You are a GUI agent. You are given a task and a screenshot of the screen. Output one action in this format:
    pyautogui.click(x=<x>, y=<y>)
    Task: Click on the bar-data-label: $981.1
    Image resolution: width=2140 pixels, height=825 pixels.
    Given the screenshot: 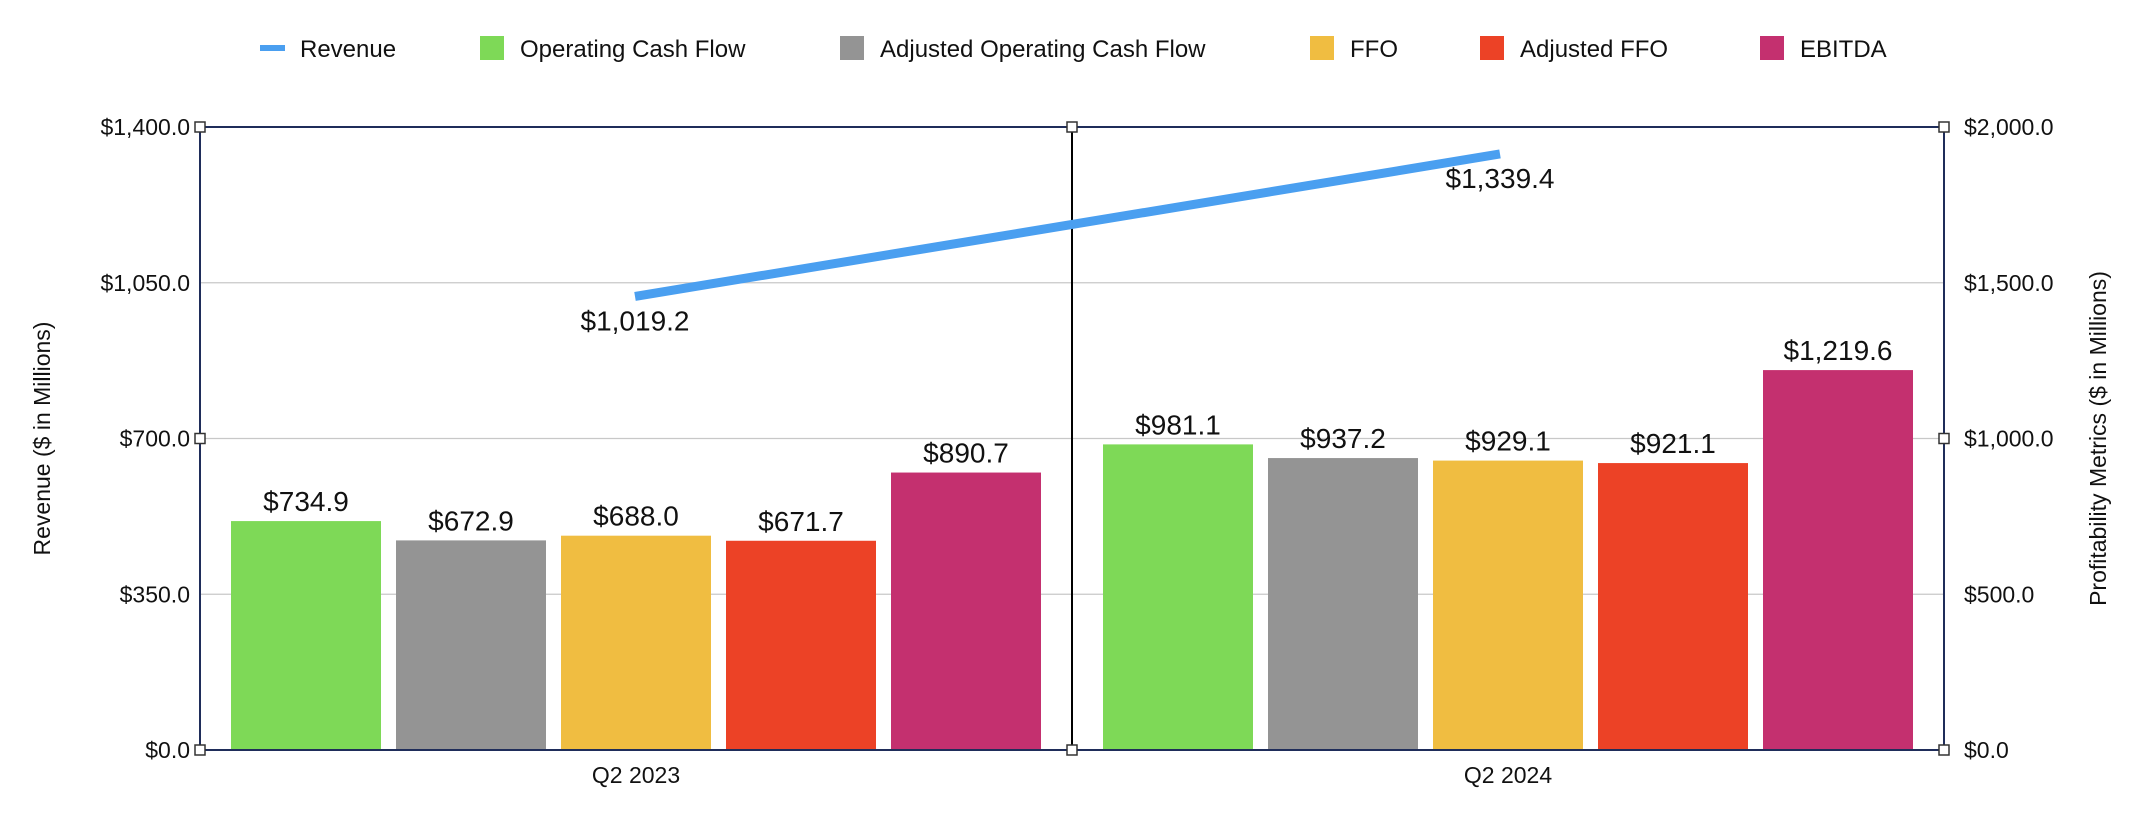 What is the action you would take?
    pyautogui.click(x=1178, y=424)
    